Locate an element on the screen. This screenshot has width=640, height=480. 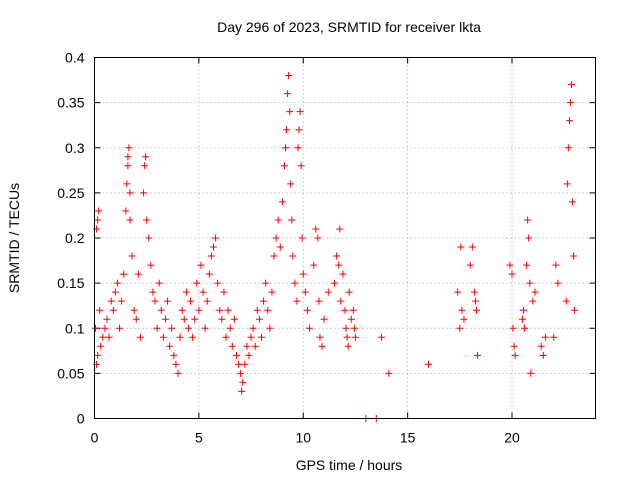
y-tick-label: 0.15 is located at coordinates (70, 283).